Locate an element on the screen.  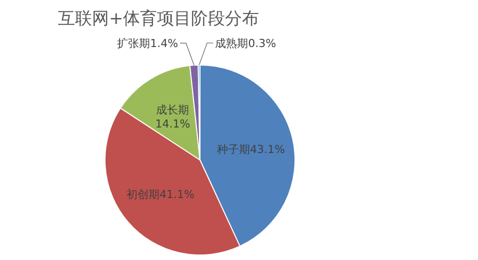
slice-label: 成熟期0.3% is located at coordinates (245, 43).